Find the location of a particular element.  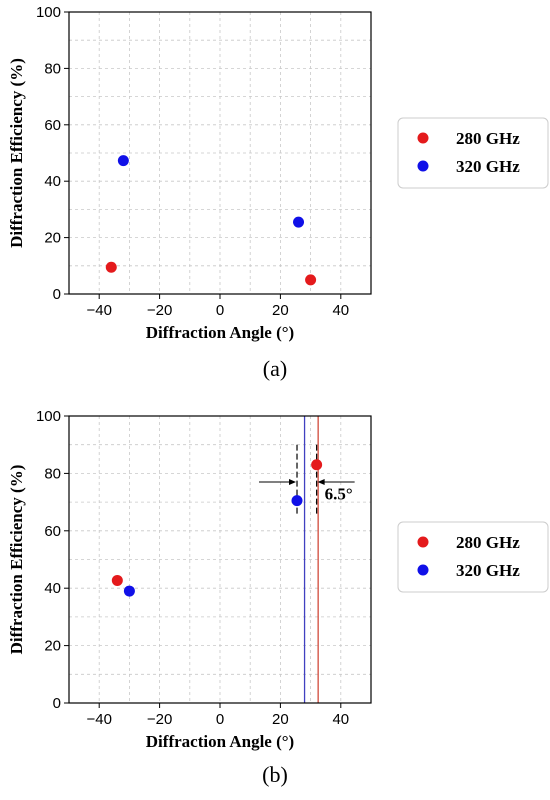

panel-caption: (b) is located at coordinates (275, 774).